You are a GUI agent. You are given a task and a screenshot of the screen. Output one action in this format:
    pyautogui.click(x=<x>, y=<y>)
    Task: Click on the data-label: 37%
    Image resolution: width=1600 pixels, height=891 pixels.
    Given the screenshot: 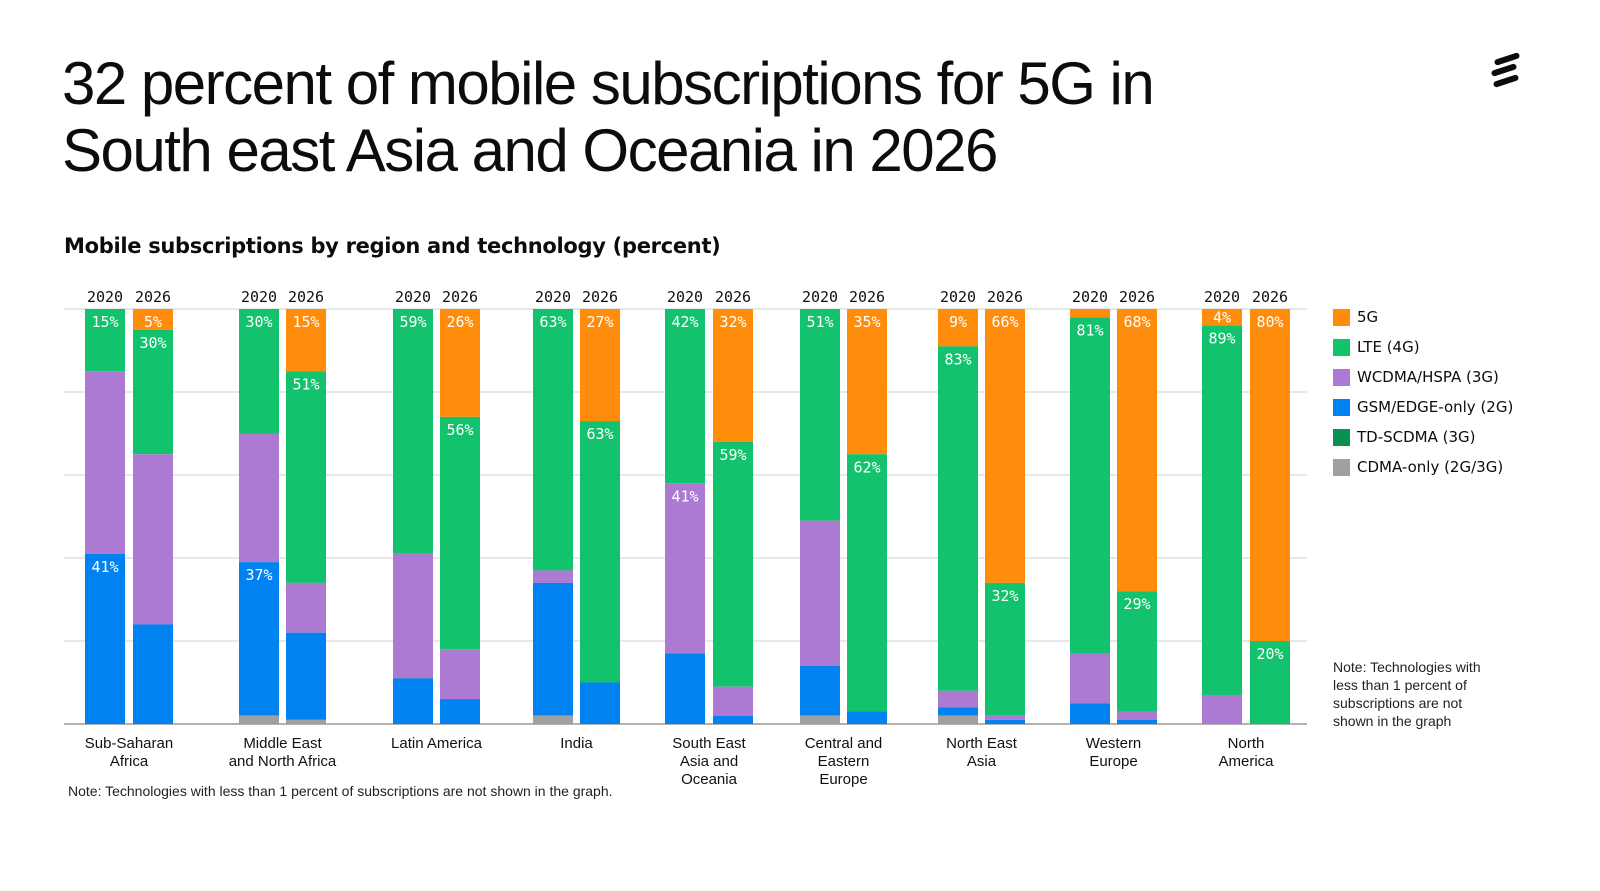 What is the action you would take?
    pyautogui.click(x=258, y=575)
    